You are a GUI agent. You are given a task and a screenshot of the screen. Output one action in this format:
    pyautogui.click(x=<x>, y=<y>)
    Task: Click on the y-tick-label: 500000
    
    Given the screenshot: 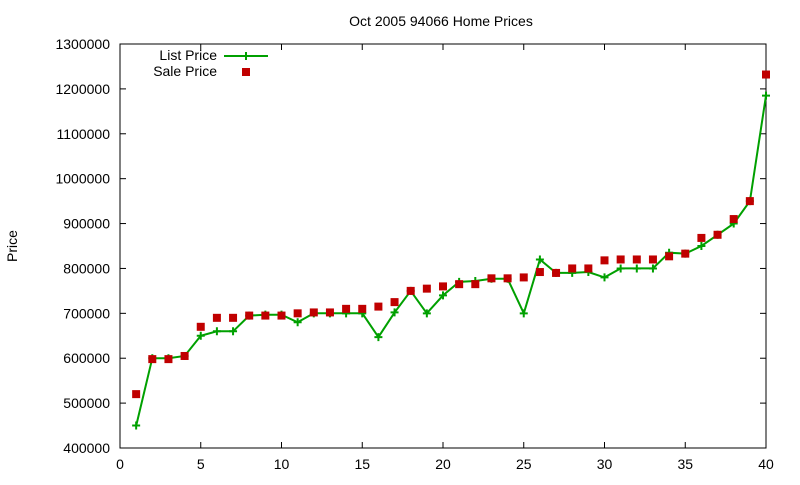 What is the action you would take?
    pyautogui.click(x=86, y=403)
    